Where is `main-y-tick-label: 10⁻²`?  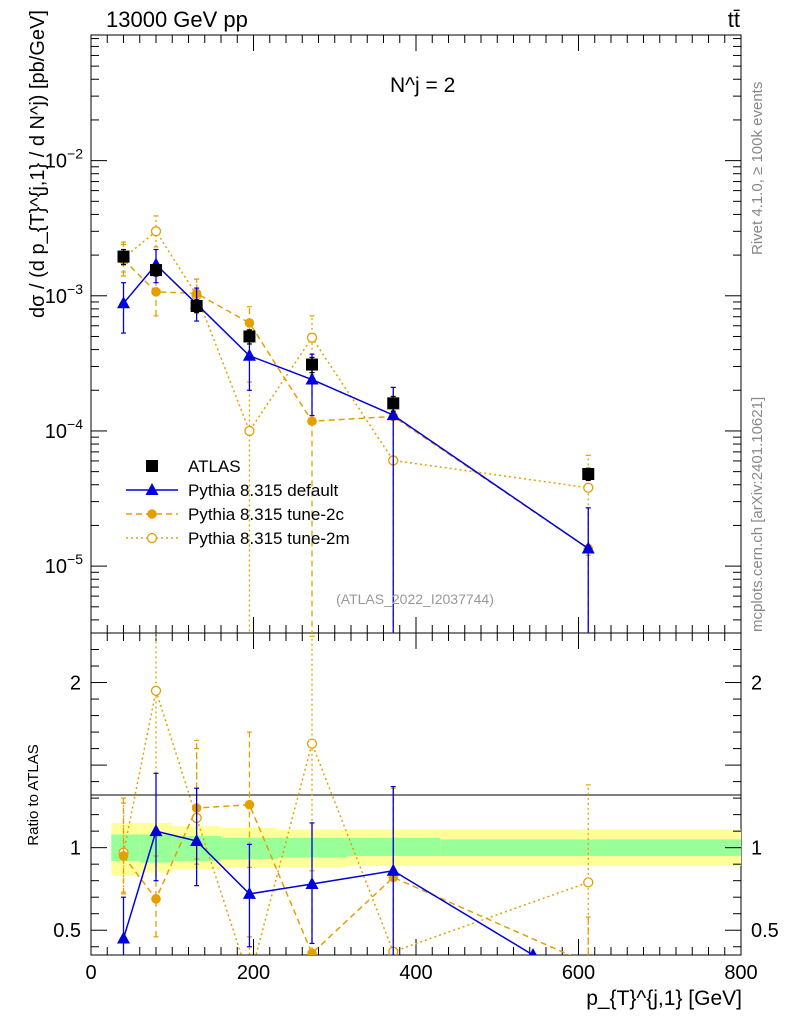 main-y-tick-label: 10⁻² is located at coordinates (64, 159).